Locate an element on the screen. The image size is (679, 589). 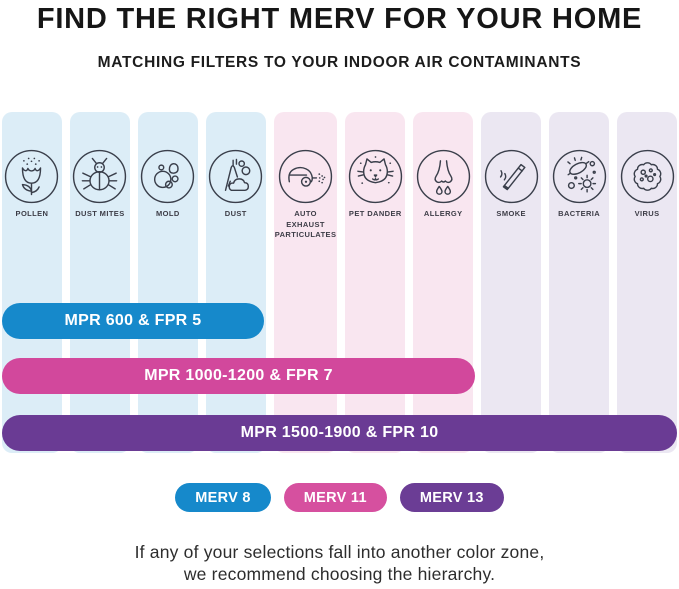
legend-pill-merv-13: MERV 13 is located at coordinates (451, 497).